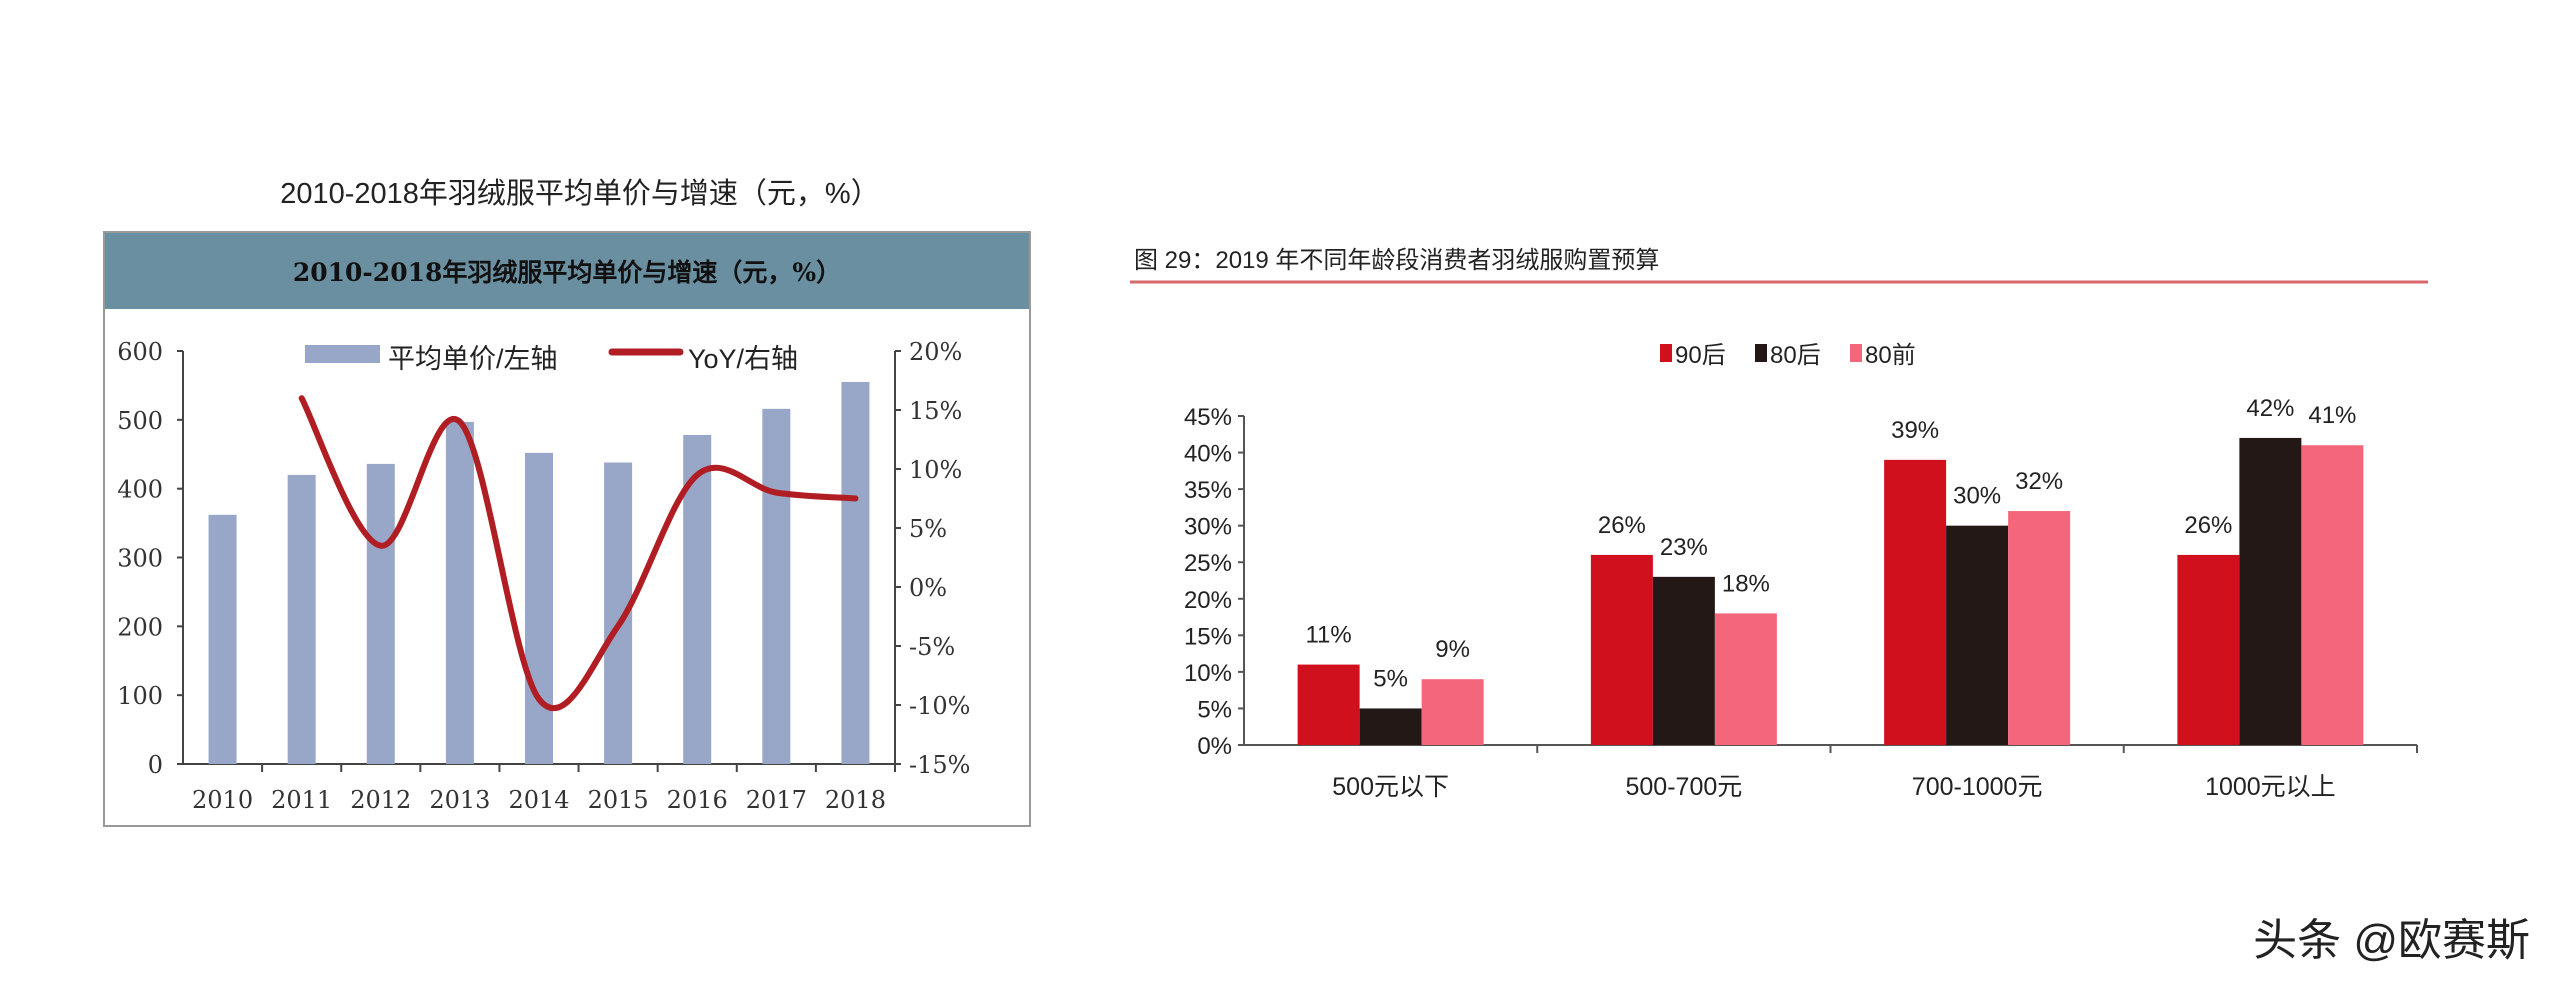 The height and width of the screenshot is (990, 2560). I want to click on x-tick-label: 1000元以上, so click(2270, 787).